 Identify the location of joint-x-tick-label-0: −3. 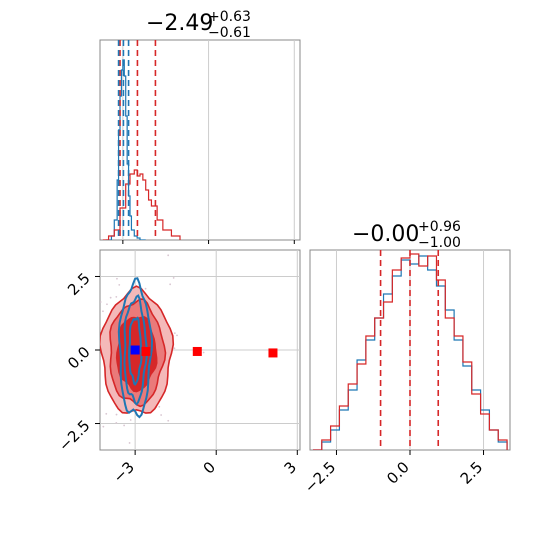
(124, 472).